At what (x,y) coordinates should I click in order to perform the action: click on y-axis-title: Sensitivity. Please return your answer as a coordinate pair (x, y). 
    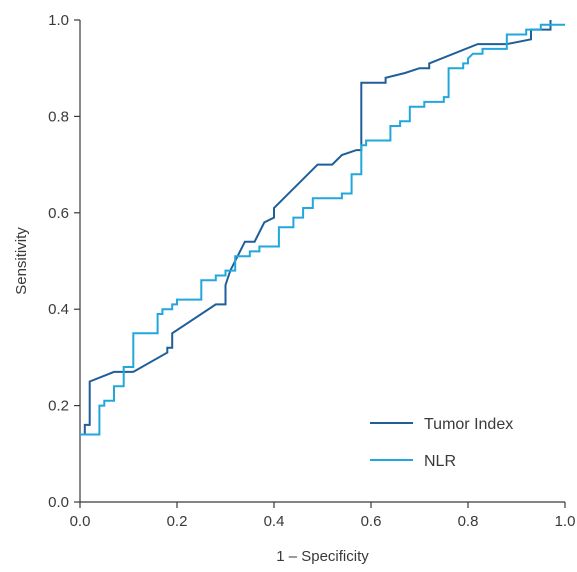
    Looking at the image, I should click on (21, 261).